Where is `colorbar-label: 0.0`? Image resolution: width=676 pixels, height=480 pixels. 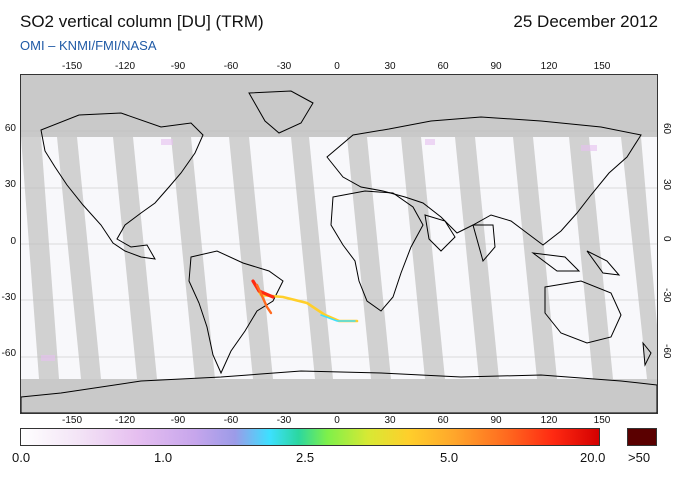
colorbar-label: 0.0 is located at coordinates (21, 457).